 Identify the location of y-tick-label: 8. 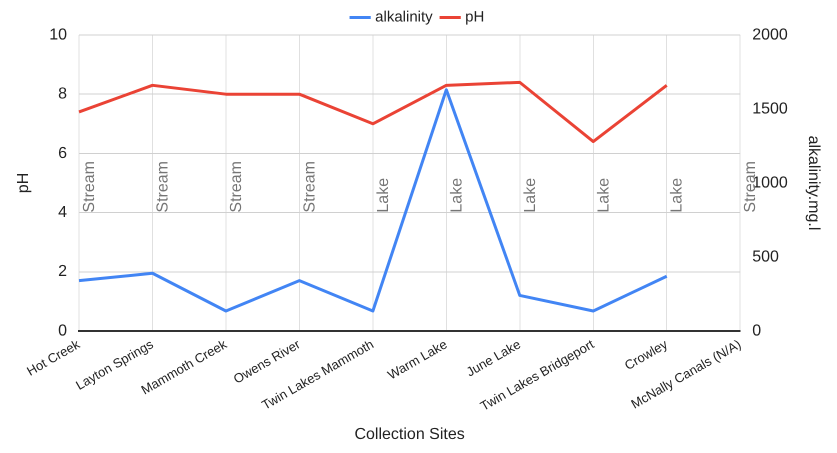
(63, 94).